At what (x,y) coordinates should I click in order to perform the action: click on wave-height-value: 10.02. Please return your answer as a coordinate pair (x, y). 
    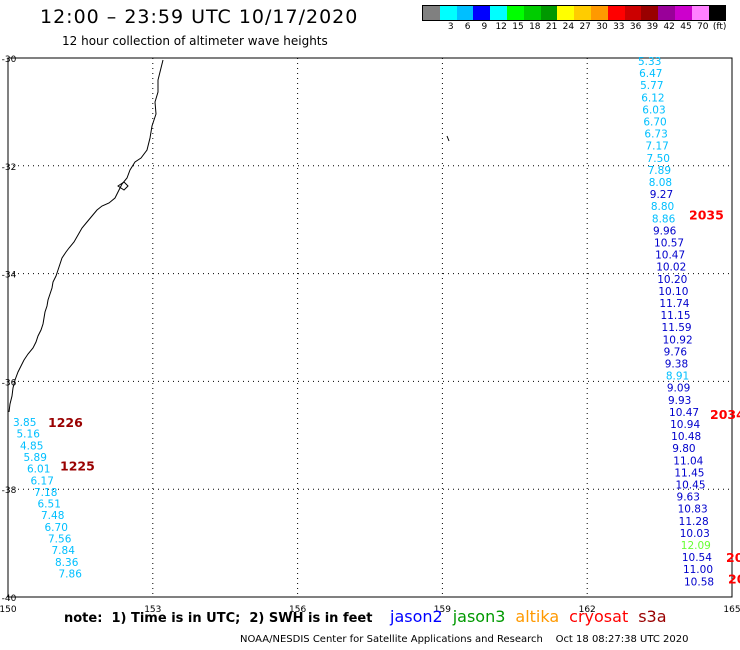
    Looking at the image, I should click on (671, 268).